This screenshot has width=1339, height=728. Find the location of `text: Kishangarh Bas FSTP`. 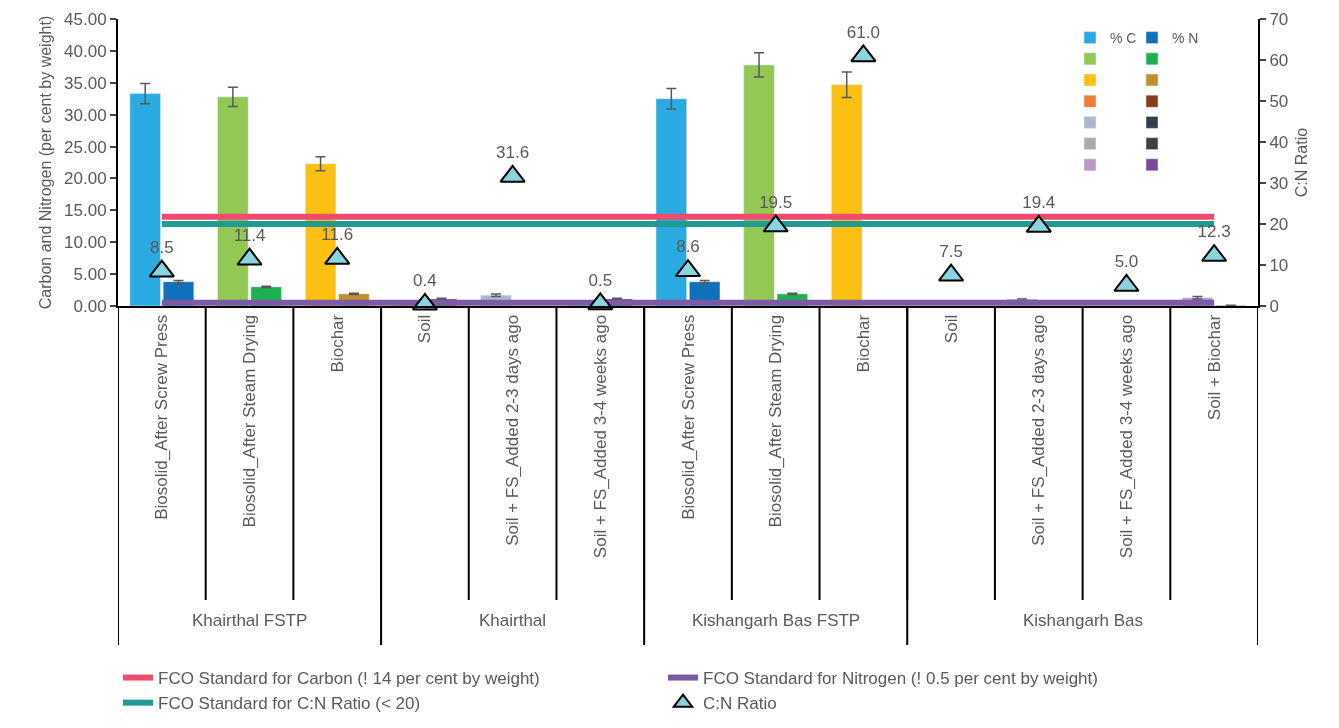

text: Kishangarh Bas FSTP is located at coordinates (776, 620).